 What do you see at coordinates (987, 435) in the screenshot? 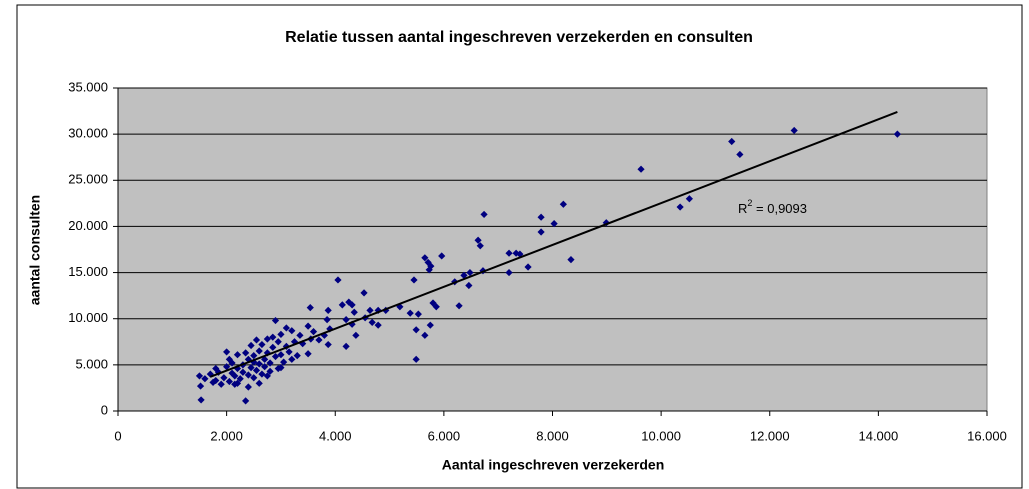
I see `x-tick-label: 16.000` at bounding box center [987, 435].